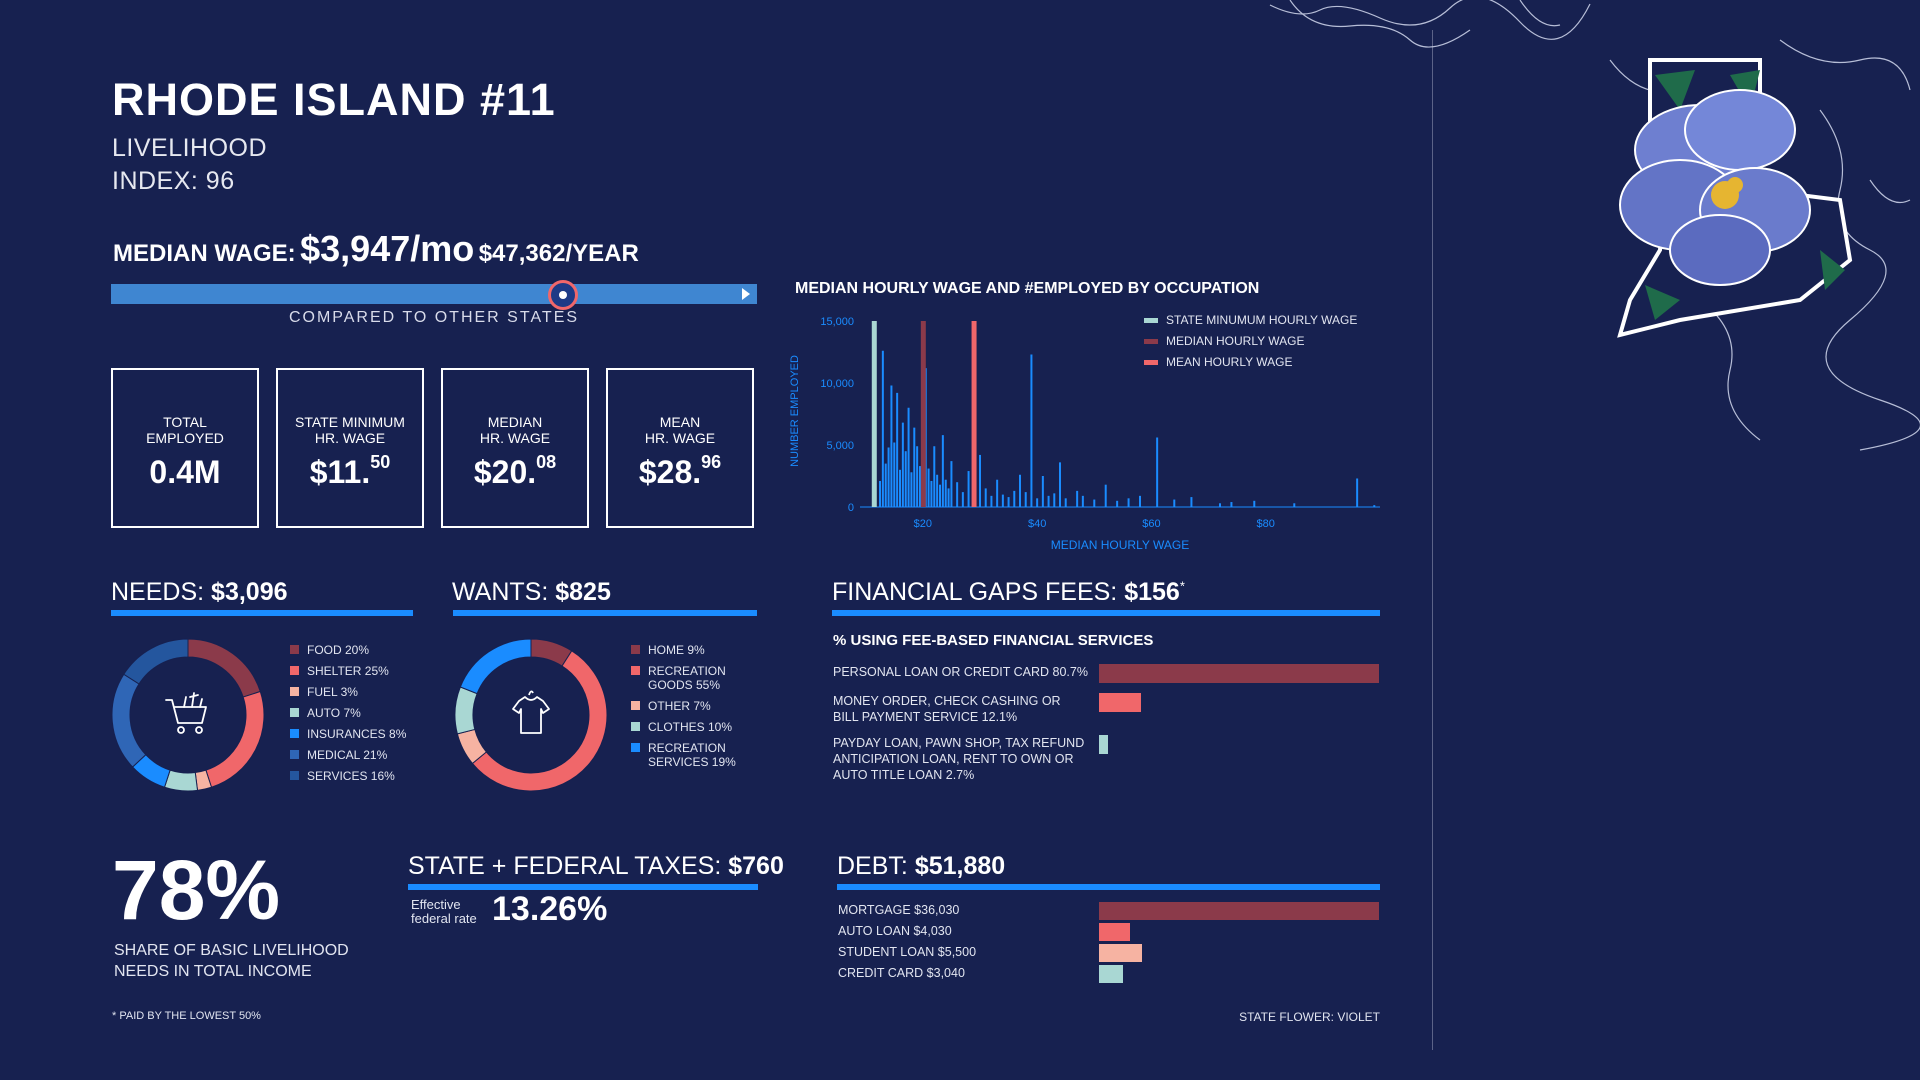  Describe the element at coordinates (993, 640) in the screenshot. I see `fees-subtitle: % USING FEE-BASED FINANCIAL SERVICES` at that location.